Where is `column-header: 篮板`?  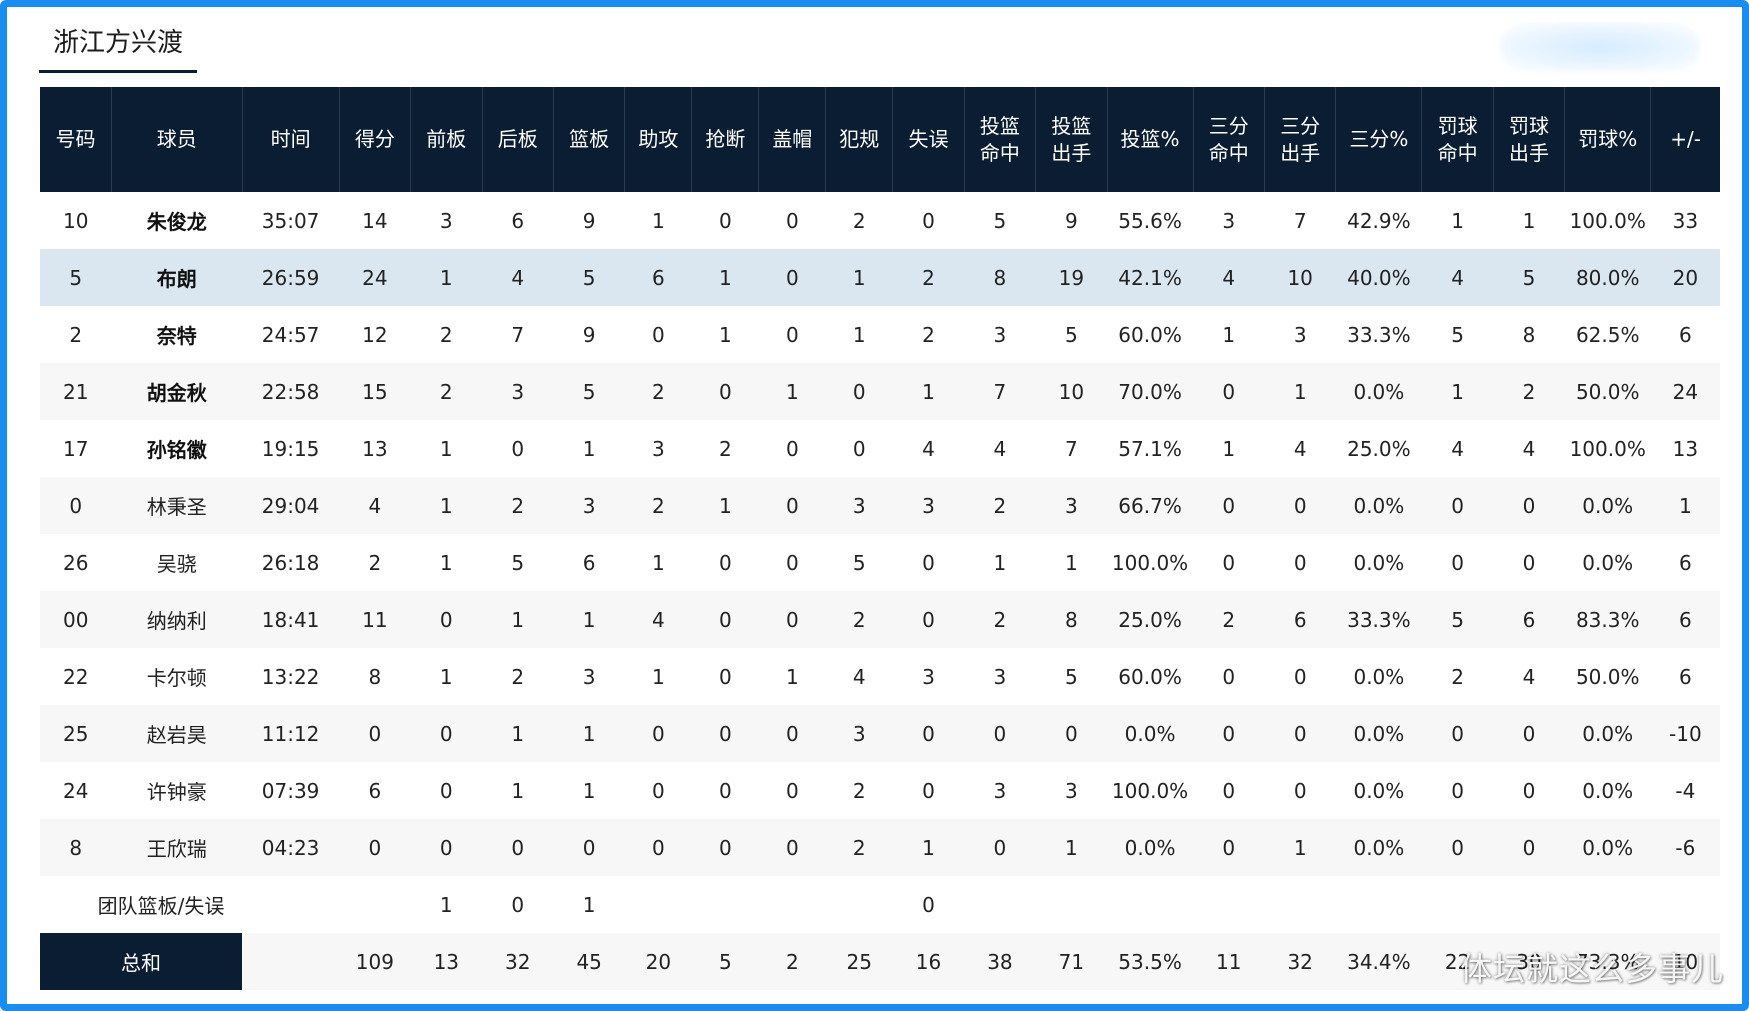 column-header: 篮板 is located at coordinates (589, 139).